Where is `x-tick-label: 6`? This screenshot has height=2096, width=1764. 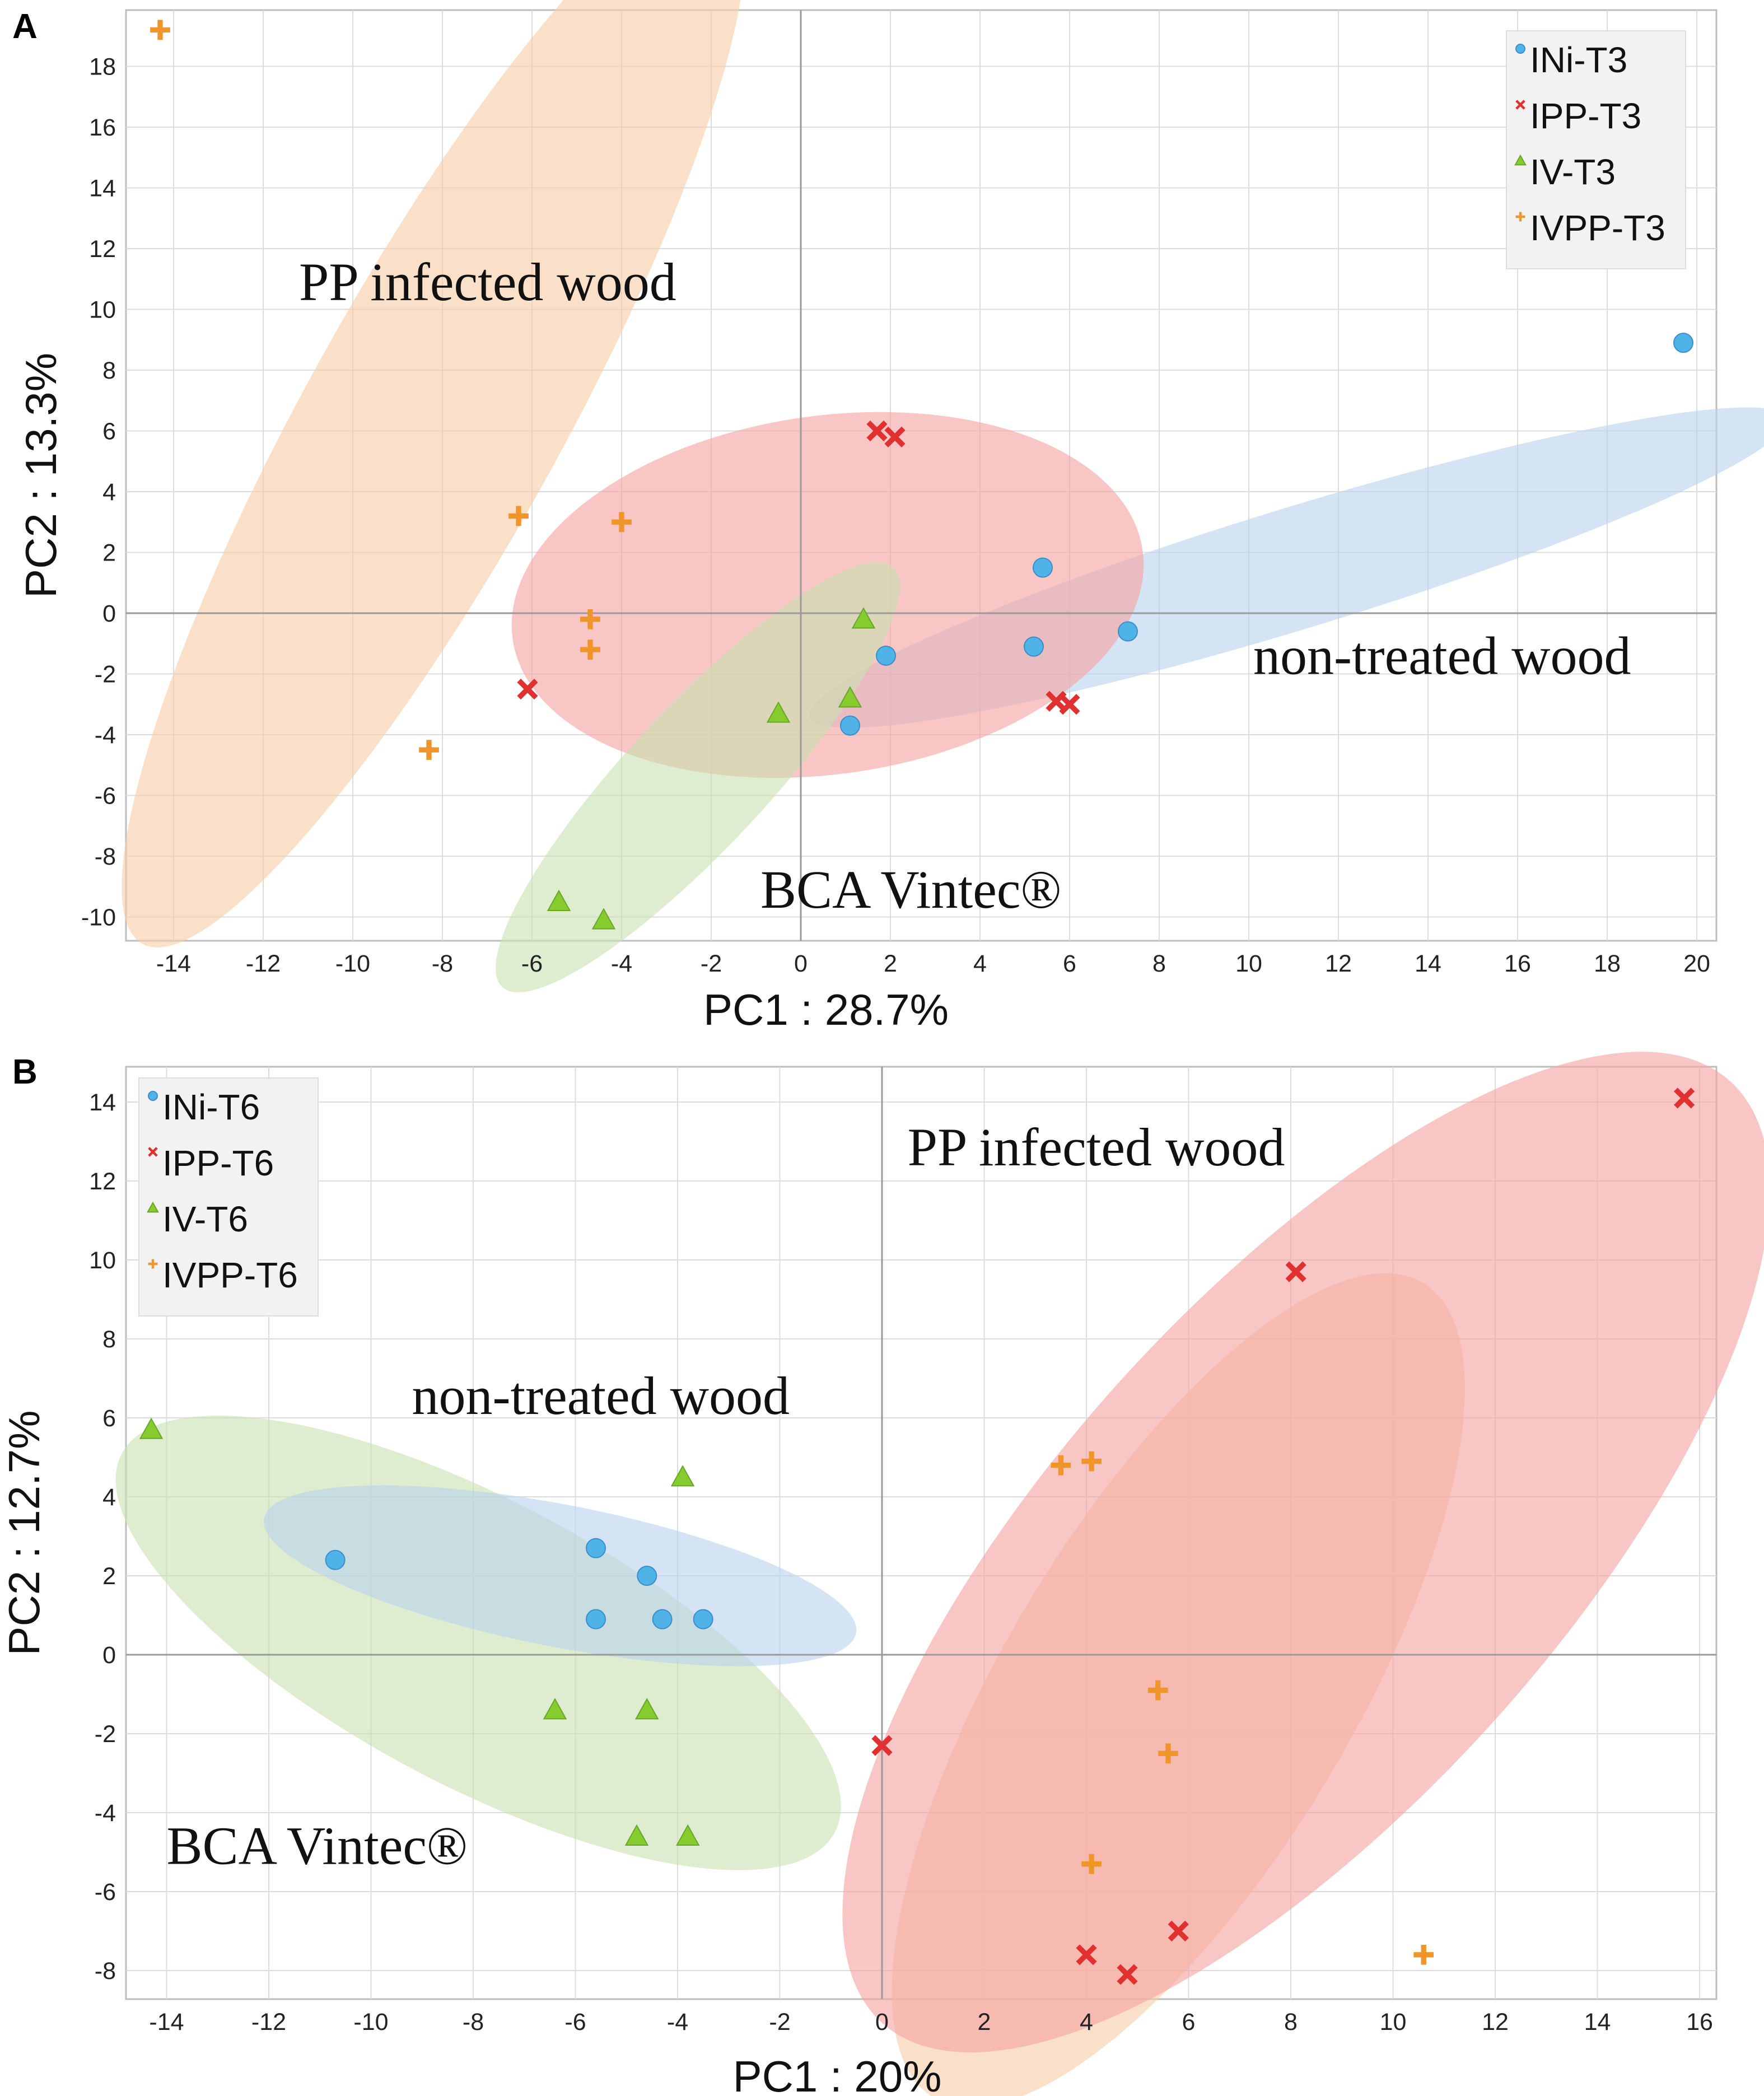 x-tick-label: 6 is located at coordinates (1189, 2022).